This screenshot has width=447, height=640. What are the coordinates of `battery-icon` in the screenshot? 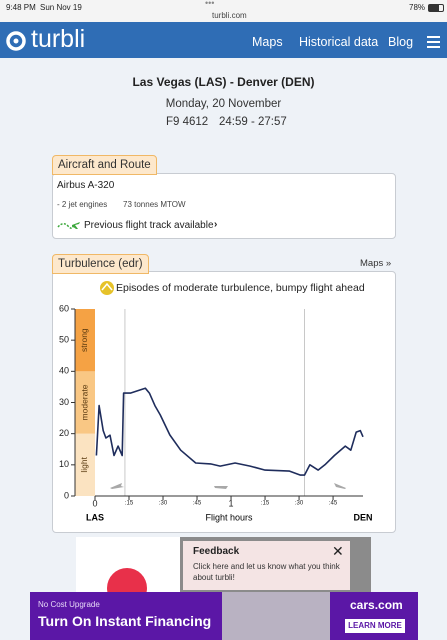 It's located at (436, 8).